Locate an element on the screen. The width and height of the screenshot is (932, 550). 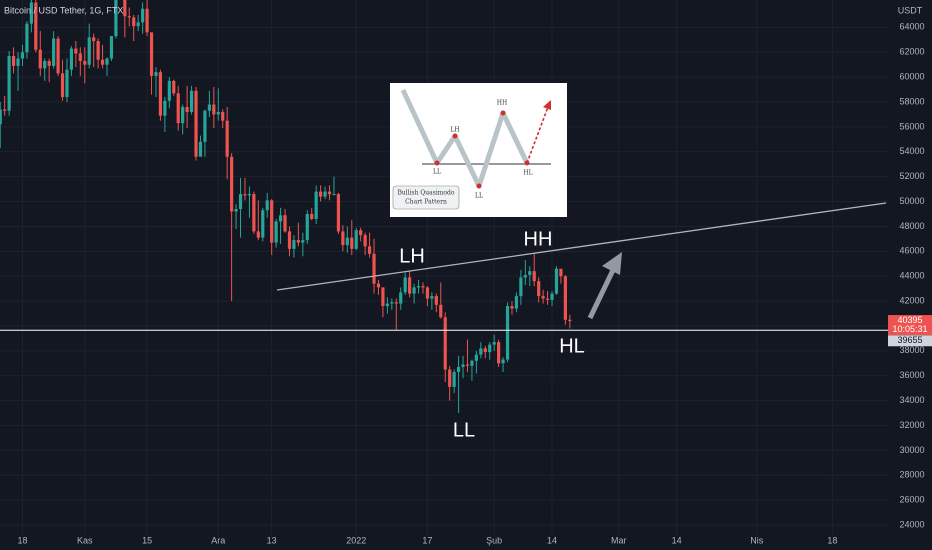
x-tick-label: 13 is located at coordinates (272, 540).